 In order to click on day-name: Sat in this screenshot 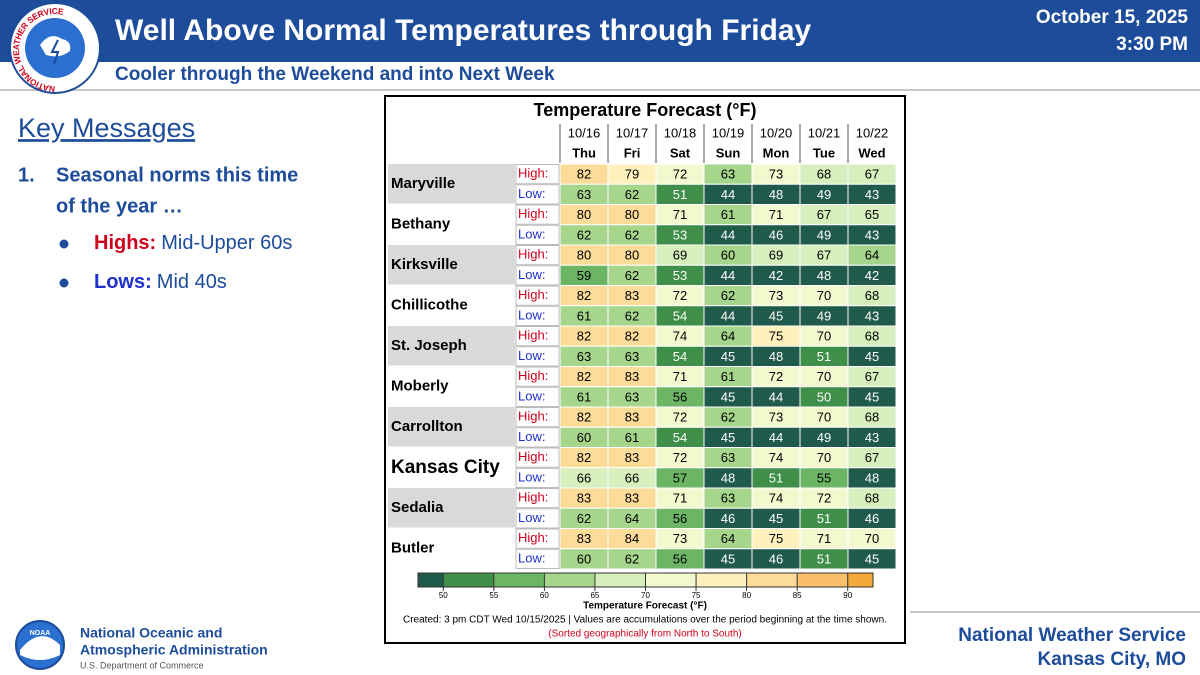, I will do `click(680, 152)`.